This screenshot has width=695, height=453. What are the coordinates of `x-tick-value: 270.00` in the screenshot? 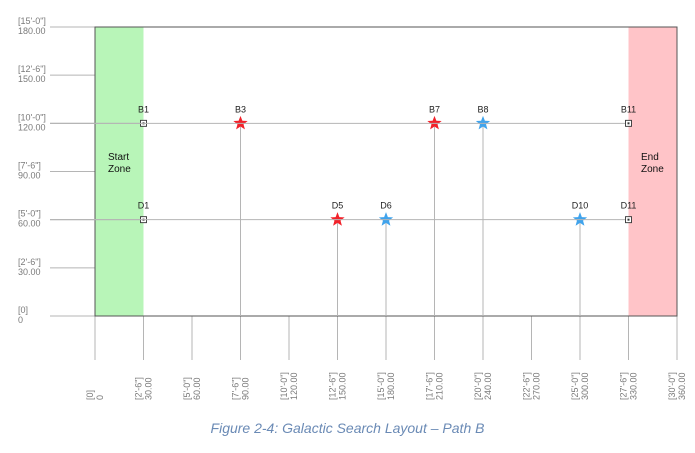 It's located at (537, 386).